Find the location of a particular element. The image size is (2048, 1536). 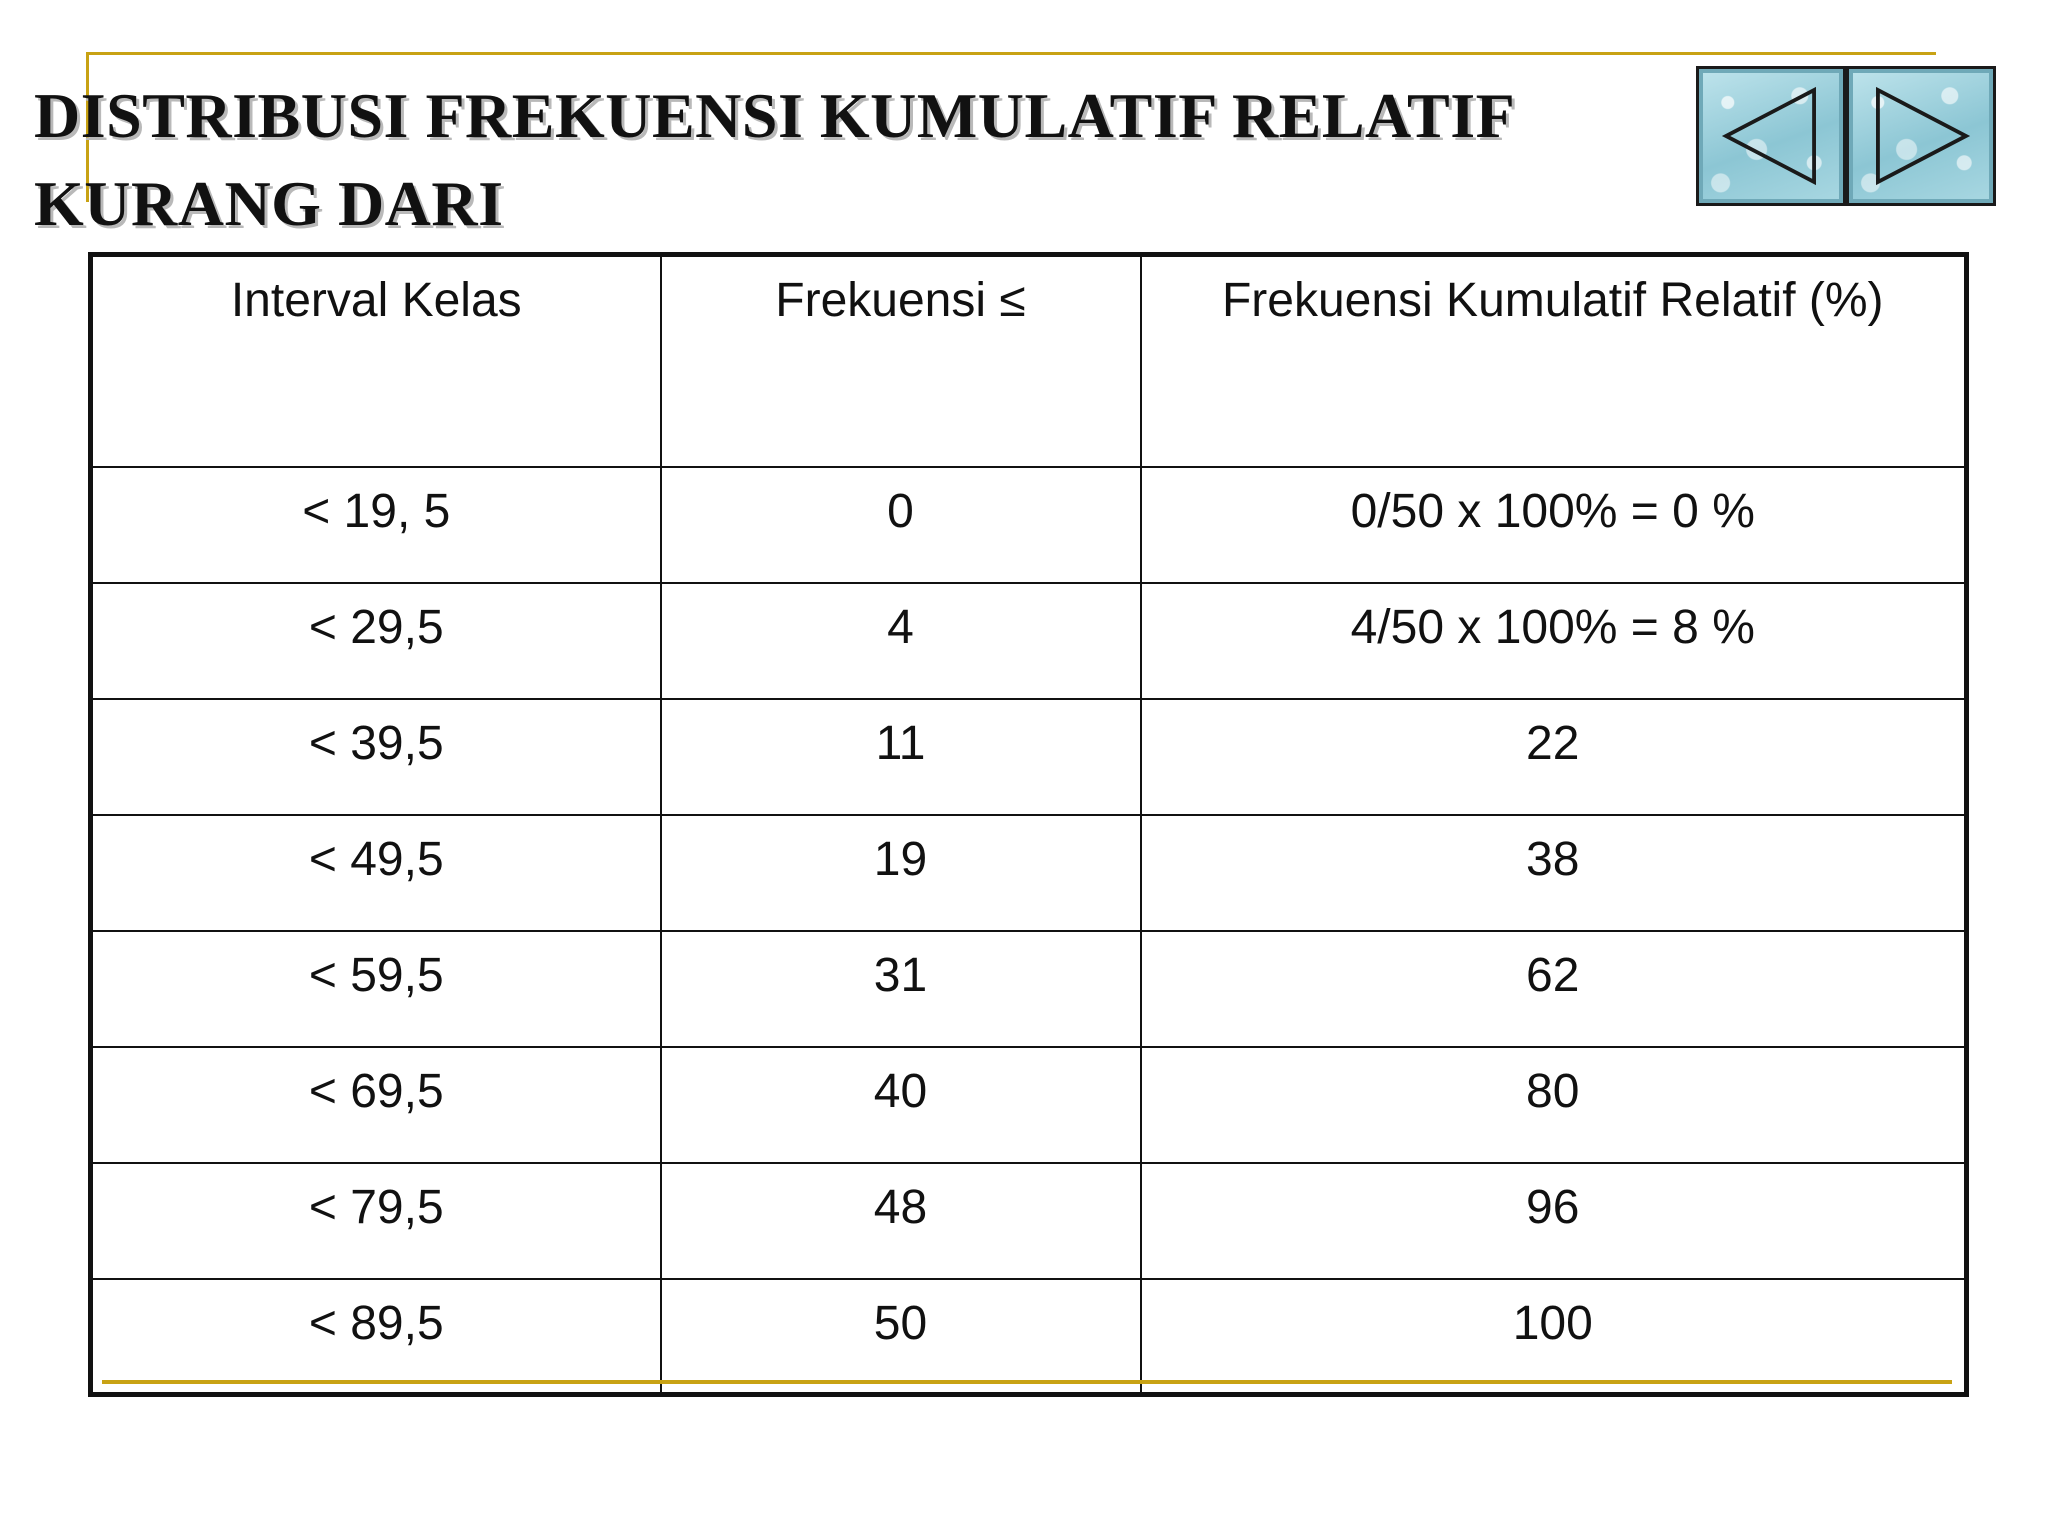

cell-frequency: 19 is located at coordinates (900, 872).